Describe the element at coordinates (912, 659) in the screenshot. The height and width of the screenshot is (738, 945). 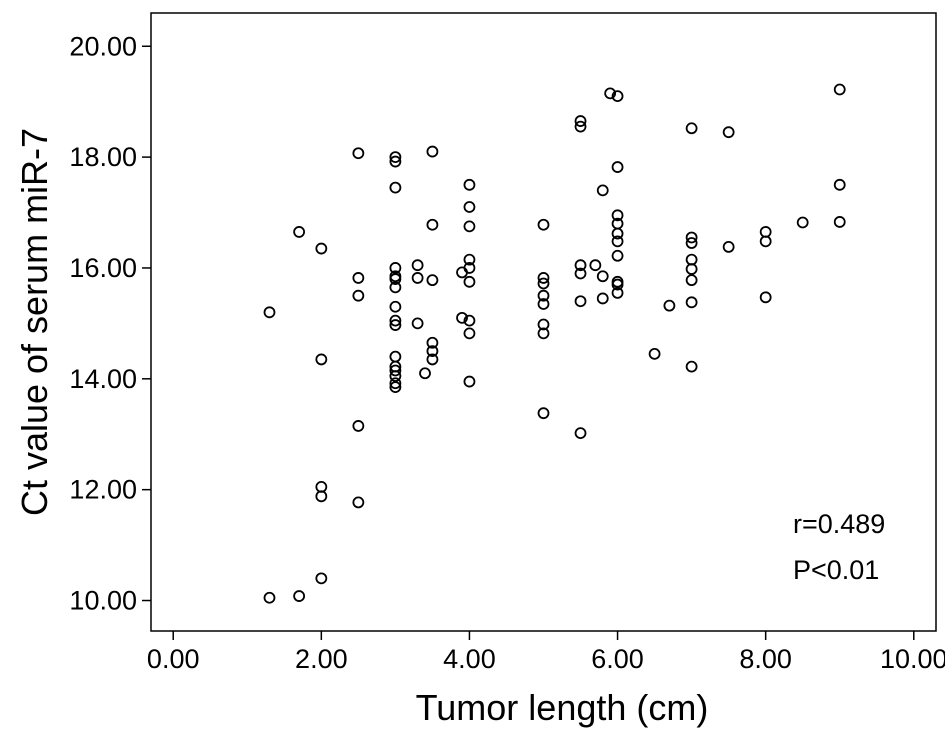
I see `x-tick-label: 10.00` at that location.